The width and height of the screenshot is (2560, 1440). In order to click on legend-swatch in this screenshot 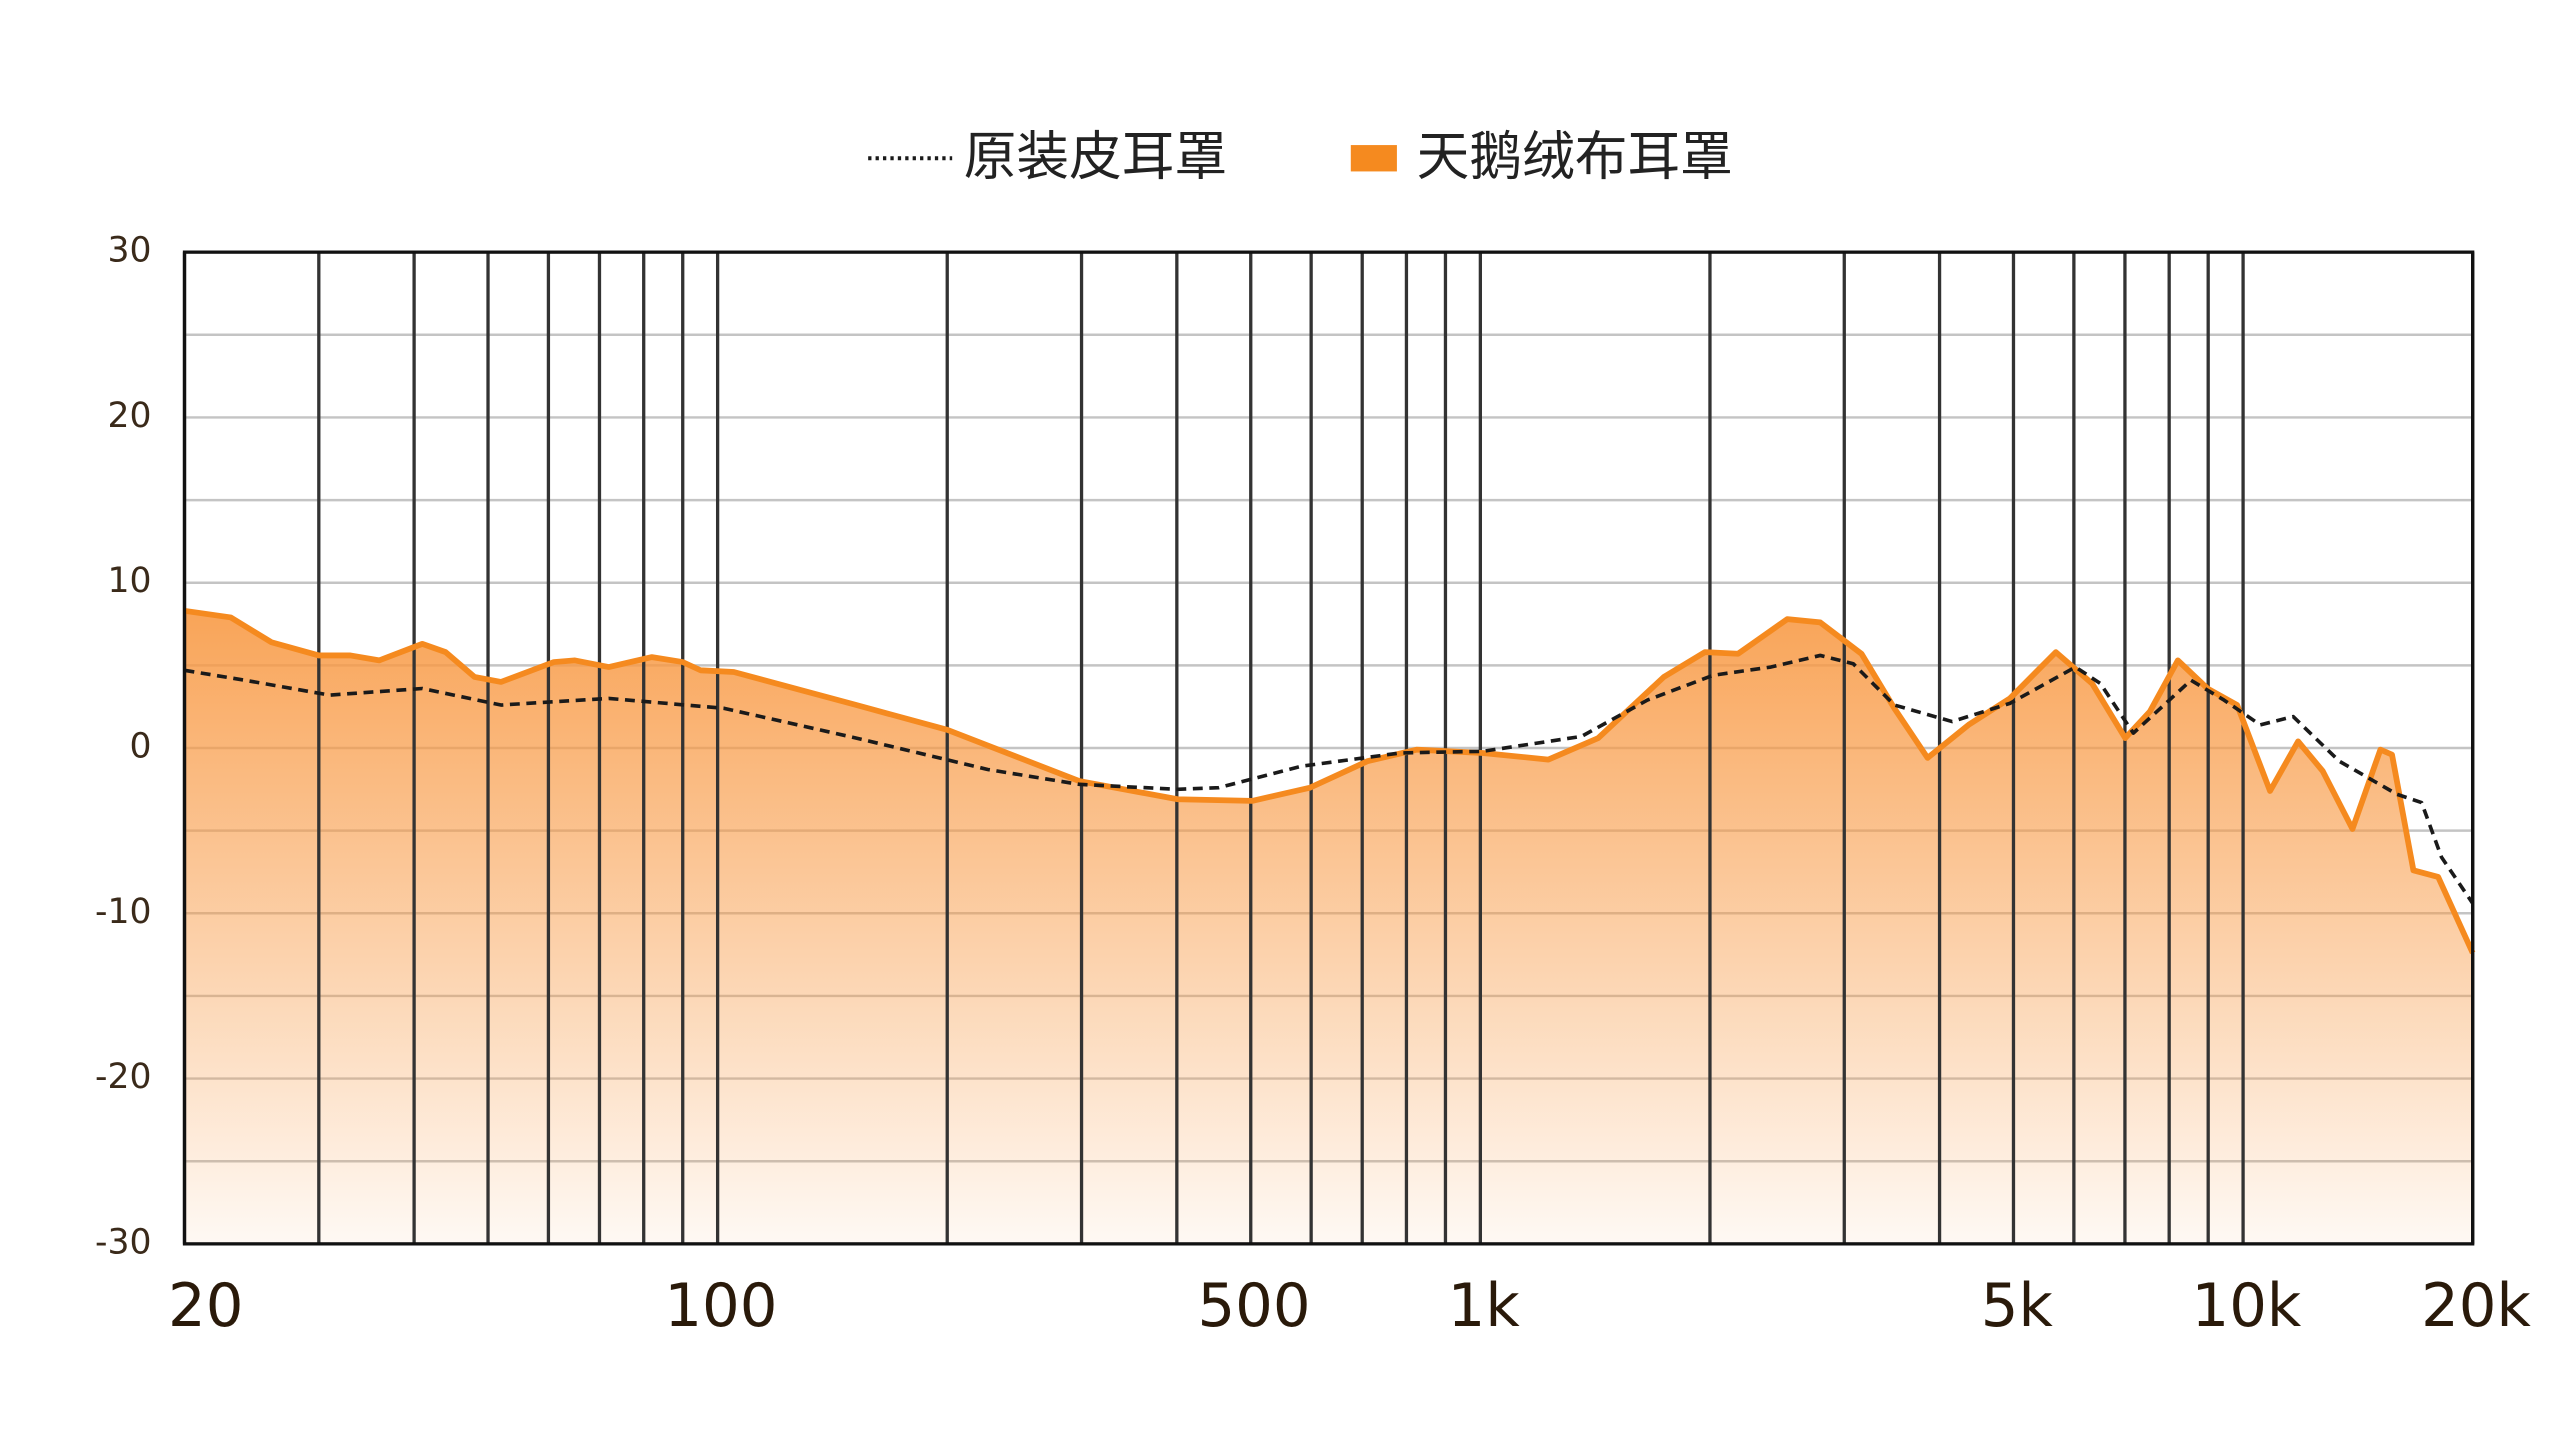, I will do `click(1373, 158)`.